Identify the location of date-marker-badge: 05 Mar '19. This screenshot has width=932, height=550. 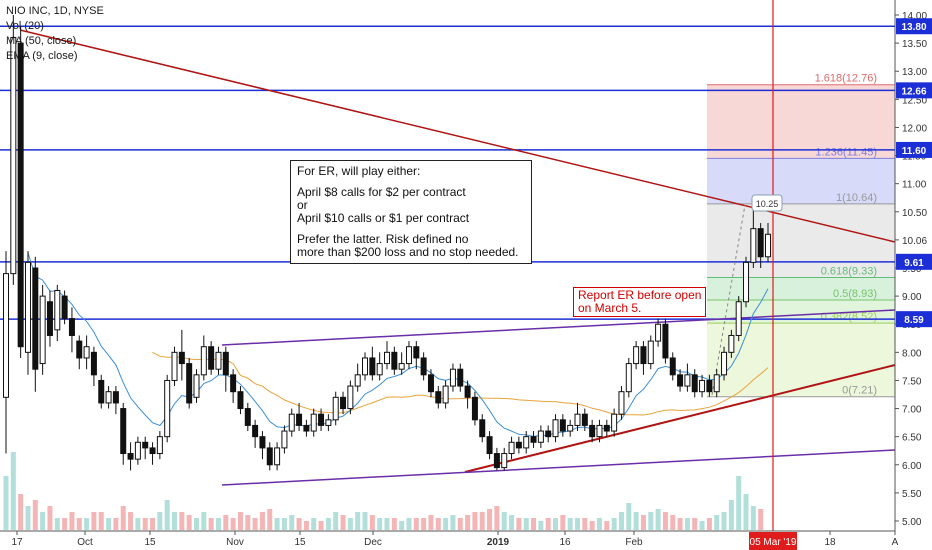
(773, 541).